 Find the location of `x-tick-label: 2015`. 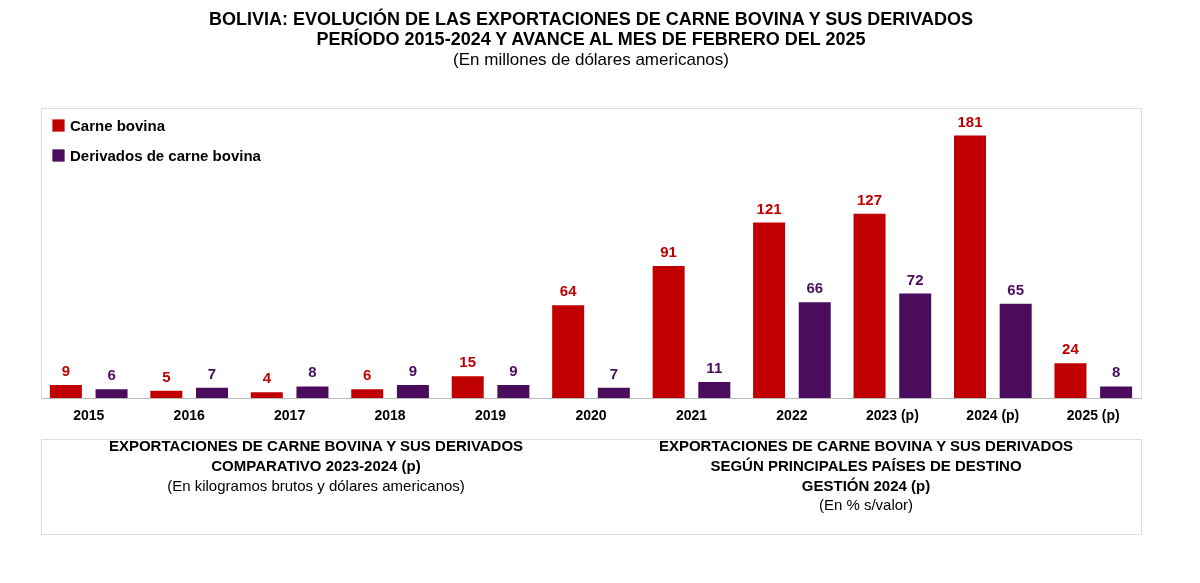

x-tick-label: 2015 is located at coordinates (89, 414).